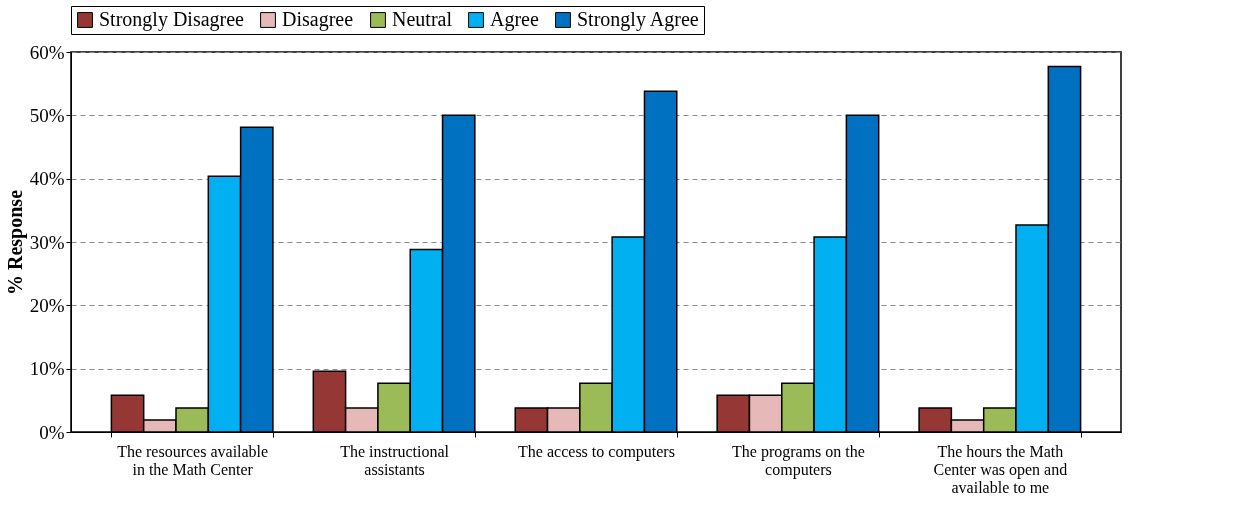 This screenshot has height=518, width=1253. What do you see at coordinates (47, 242) in the screenshot?
I see `y-tick-label: 30%` at bounding box center [47, 242].